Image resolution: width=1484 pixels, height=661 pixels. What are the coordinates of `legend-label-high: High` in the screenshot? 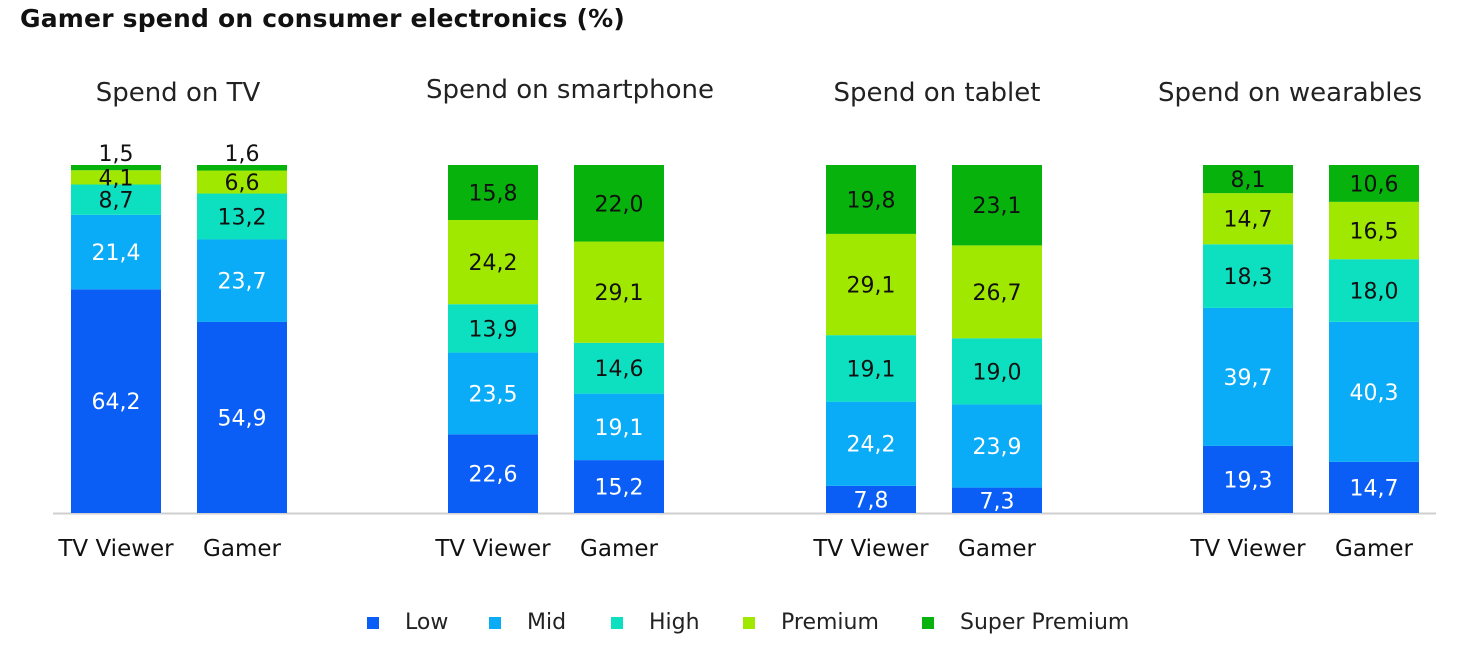 It's located at (674, 622).